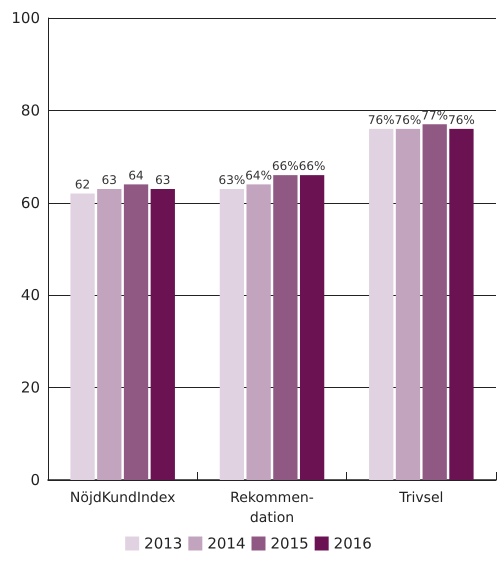 The width and height of the screenshot is (497, 564). I want to click on legend-label: 2013, so click(163, 543).